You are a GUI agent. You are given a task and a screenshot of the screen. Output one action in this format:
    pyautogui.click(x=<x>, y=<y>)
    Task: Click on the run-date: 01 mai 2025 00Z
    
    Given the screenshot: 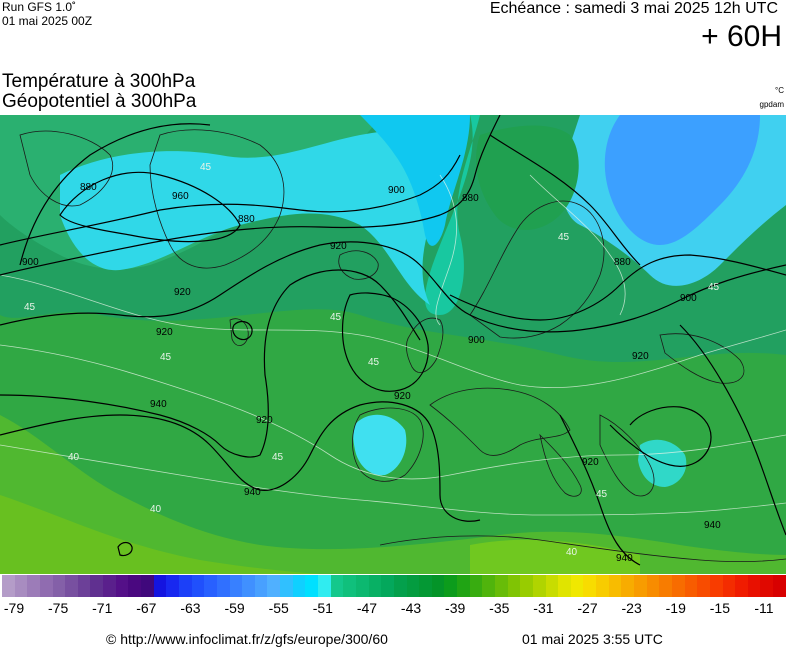 What is the action you would take?
    pyautogui.click(x=47, y=21)
    